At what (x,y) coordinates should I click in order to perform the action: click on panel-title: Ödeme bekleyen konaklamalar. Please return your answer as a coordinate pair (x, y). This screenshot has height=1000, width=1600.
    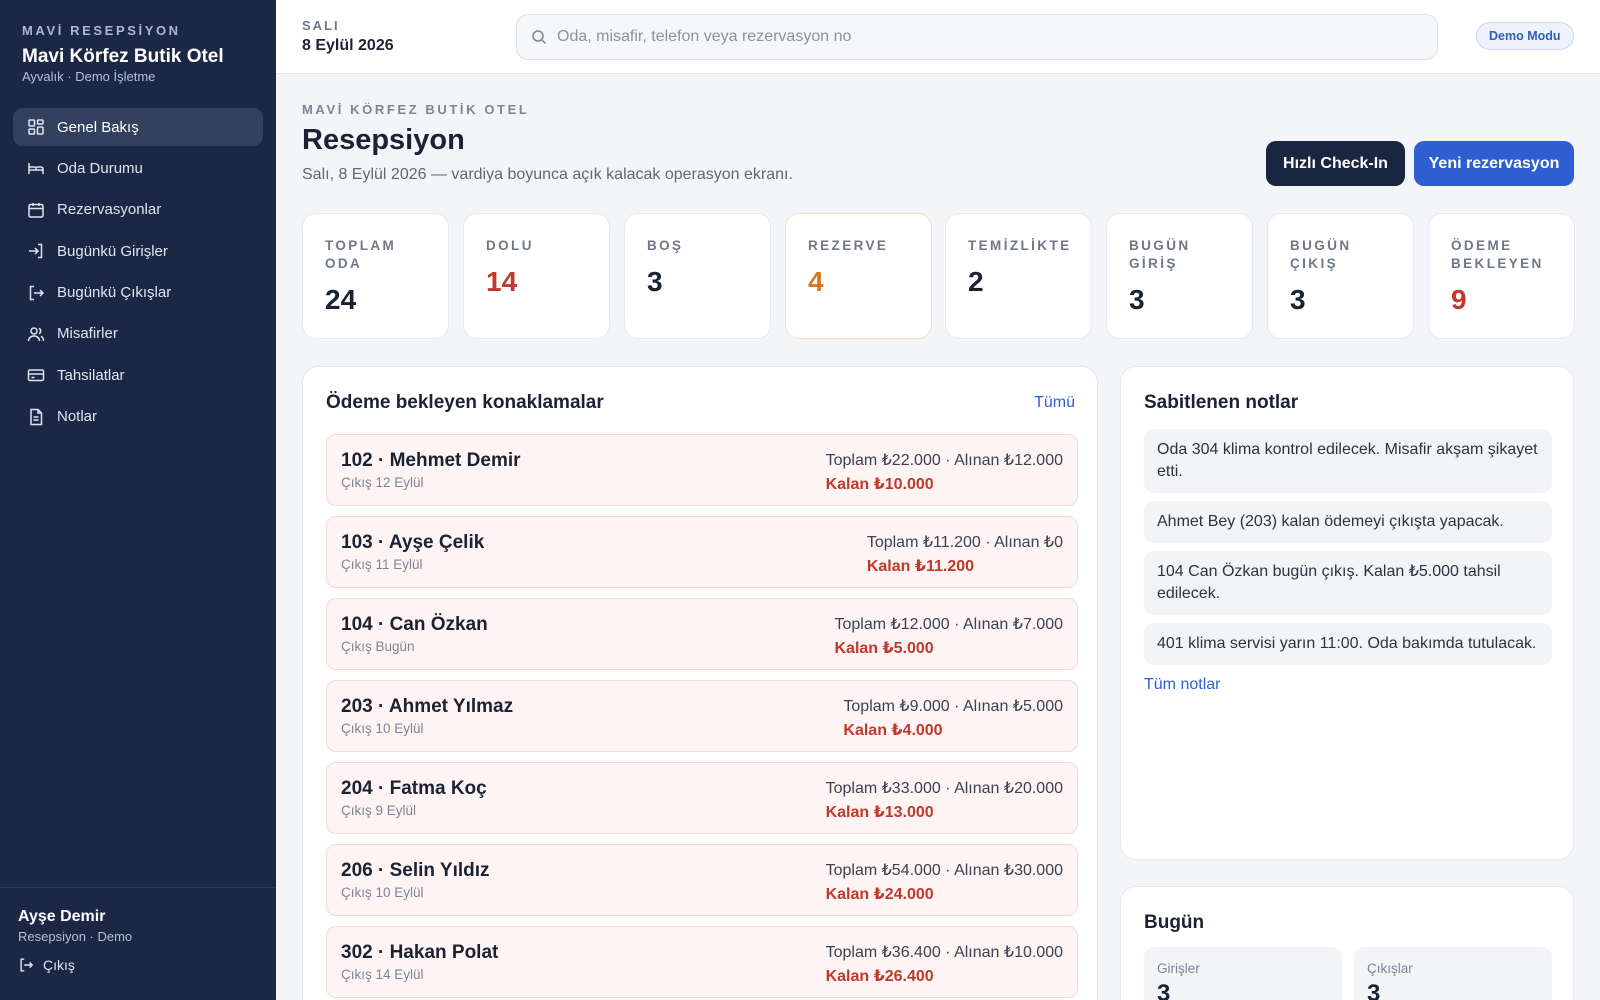
    Looking at the image, I should click on (465, 402).